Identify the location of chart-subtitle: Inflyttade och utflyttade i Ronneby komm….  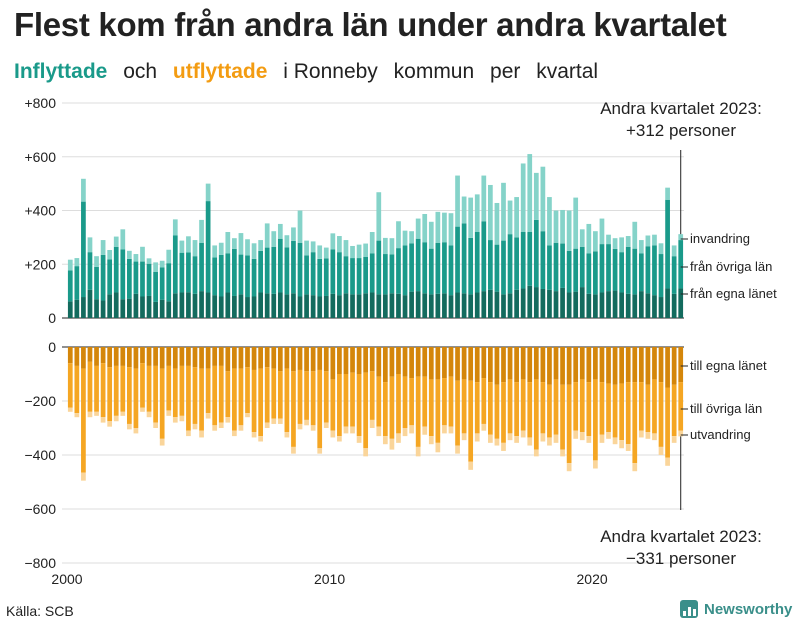
(311, 72).